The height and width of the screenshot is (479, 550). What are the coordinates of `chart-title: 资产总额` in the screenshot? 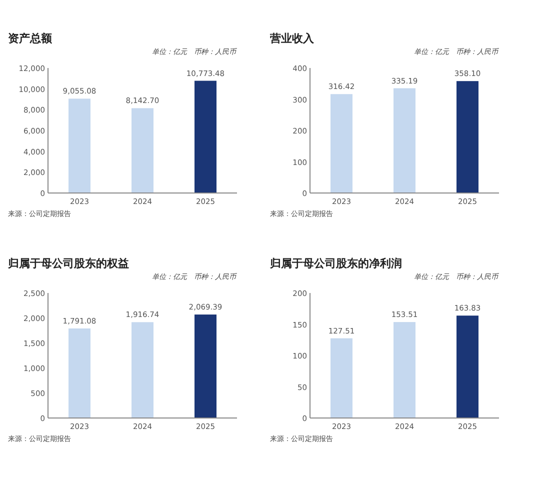 It's located at (30, 38).